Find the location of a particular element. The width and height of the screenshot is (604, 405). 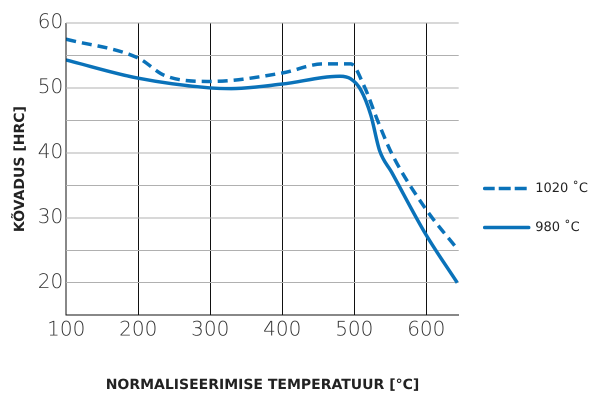

x-axis-title: NORMALISEERIMISE TEMPERATUUR [°C] is located at coordinates (263, 385).